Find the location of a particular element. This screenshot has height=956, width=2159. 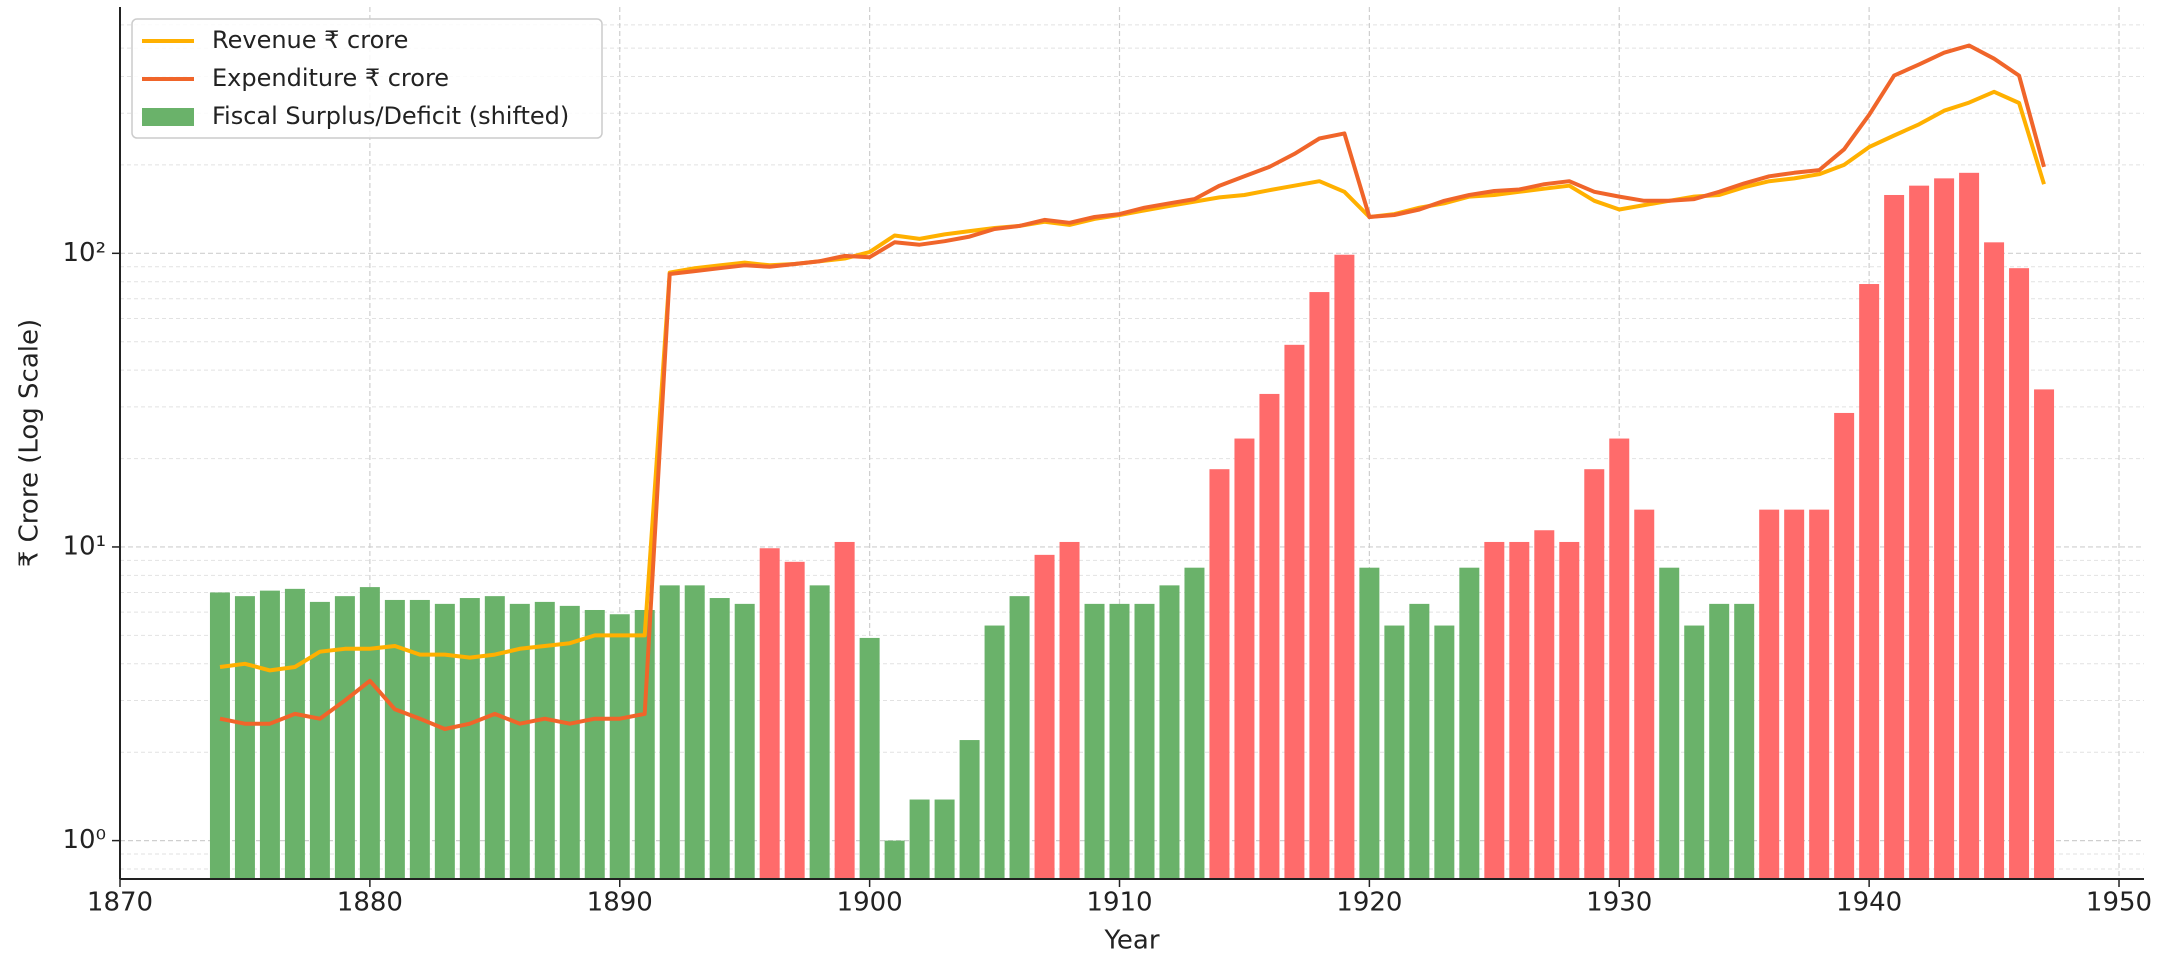

legend-label: Expenditure ₹ crore is located at coordinates (330, 78).